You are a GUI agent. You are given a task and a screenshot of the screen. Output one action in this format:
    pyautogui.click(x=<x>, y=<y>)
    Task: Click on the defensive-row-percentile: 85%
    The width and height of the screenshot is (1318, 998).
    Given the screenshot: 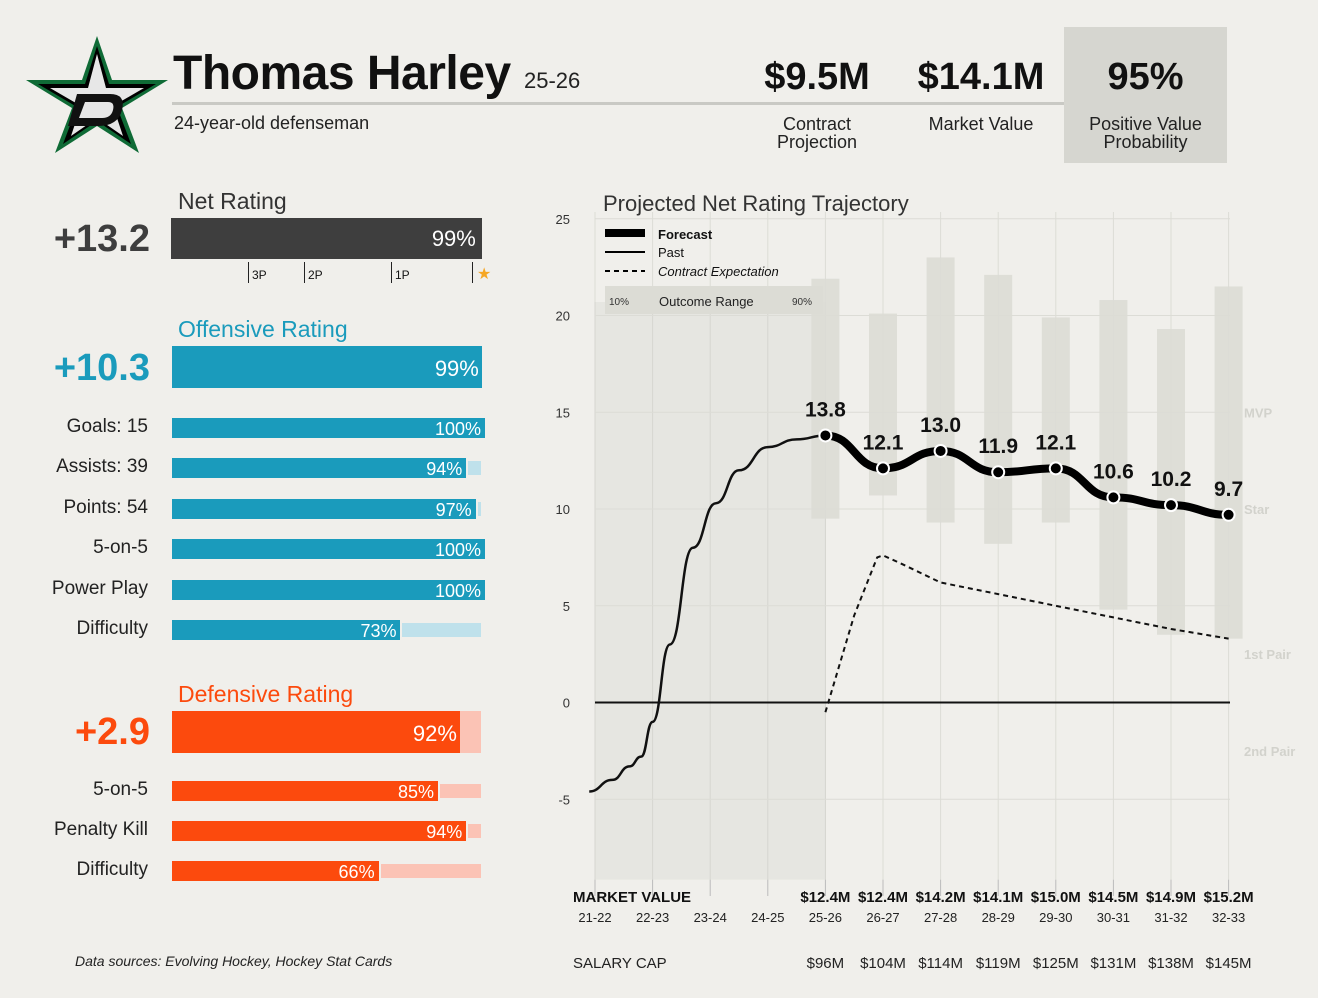 What is the action you would take?
    pyautogui.click(x=416, y=792)
    